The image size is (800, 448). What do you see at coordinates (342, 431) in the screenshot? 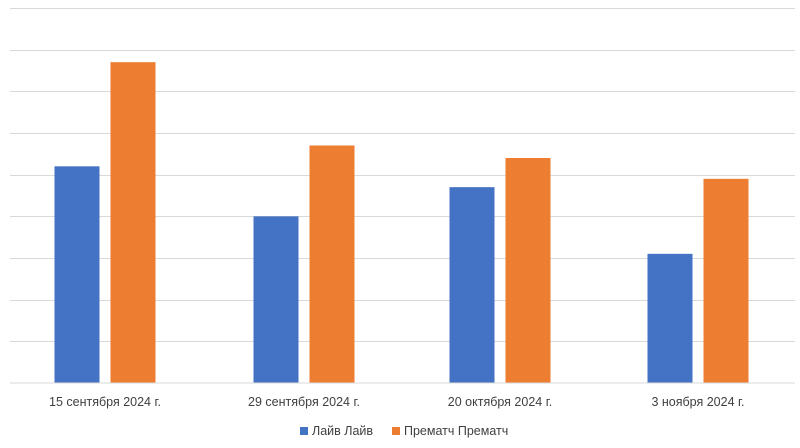
I see `legend-label: Лайв Лайв` at bounding box center [342, 431].